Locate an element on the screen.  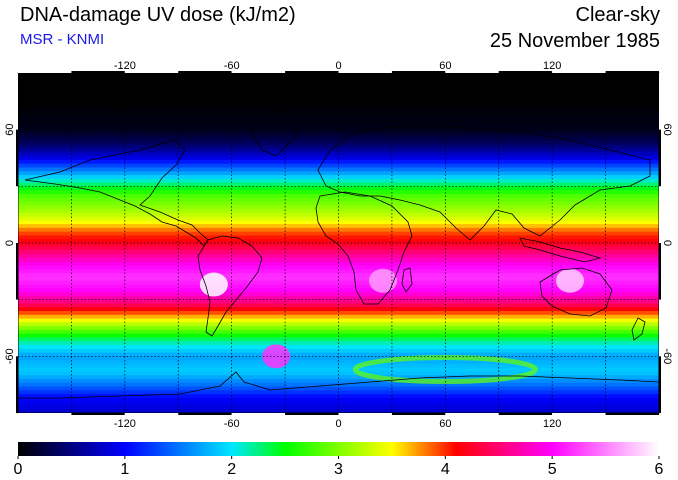
south-america-coastline is located at coordinates (230, 286).